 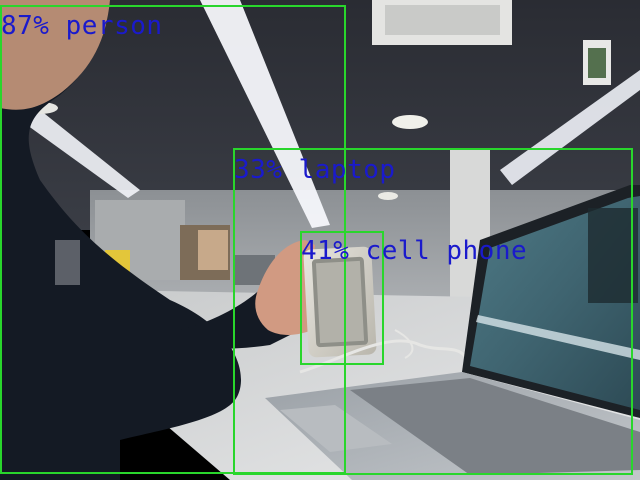 What do you see at coordinates (414, 251) in the screenshot?
I see `cell-phone-detection-label: 41% cell phone` at bounding box center [414, 251].